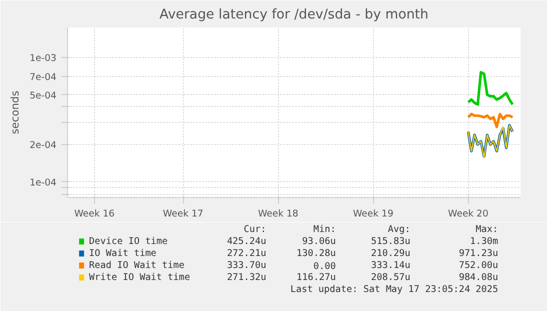  What do you see at coordinates (43, 182) in the screenshot?
I see `y-tick-label: 1e-04` at bounding box center [43, 182].